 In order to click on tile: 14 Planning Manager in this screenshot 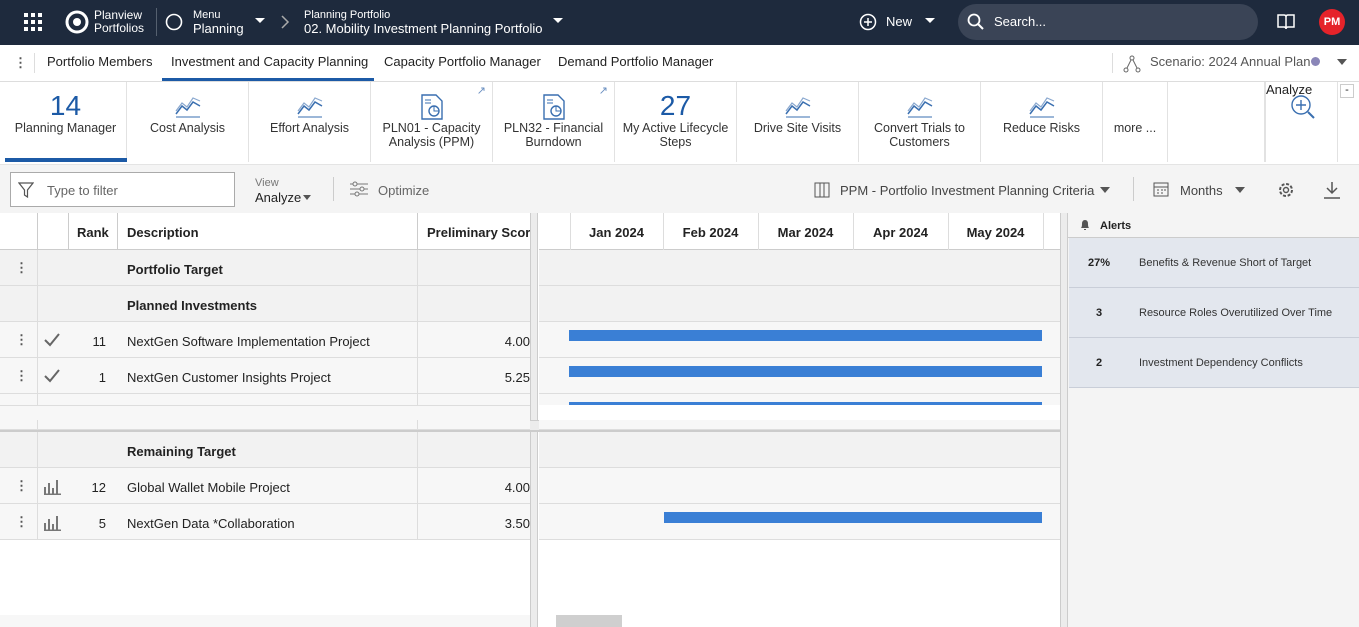, I will do `click(66, 122)`.